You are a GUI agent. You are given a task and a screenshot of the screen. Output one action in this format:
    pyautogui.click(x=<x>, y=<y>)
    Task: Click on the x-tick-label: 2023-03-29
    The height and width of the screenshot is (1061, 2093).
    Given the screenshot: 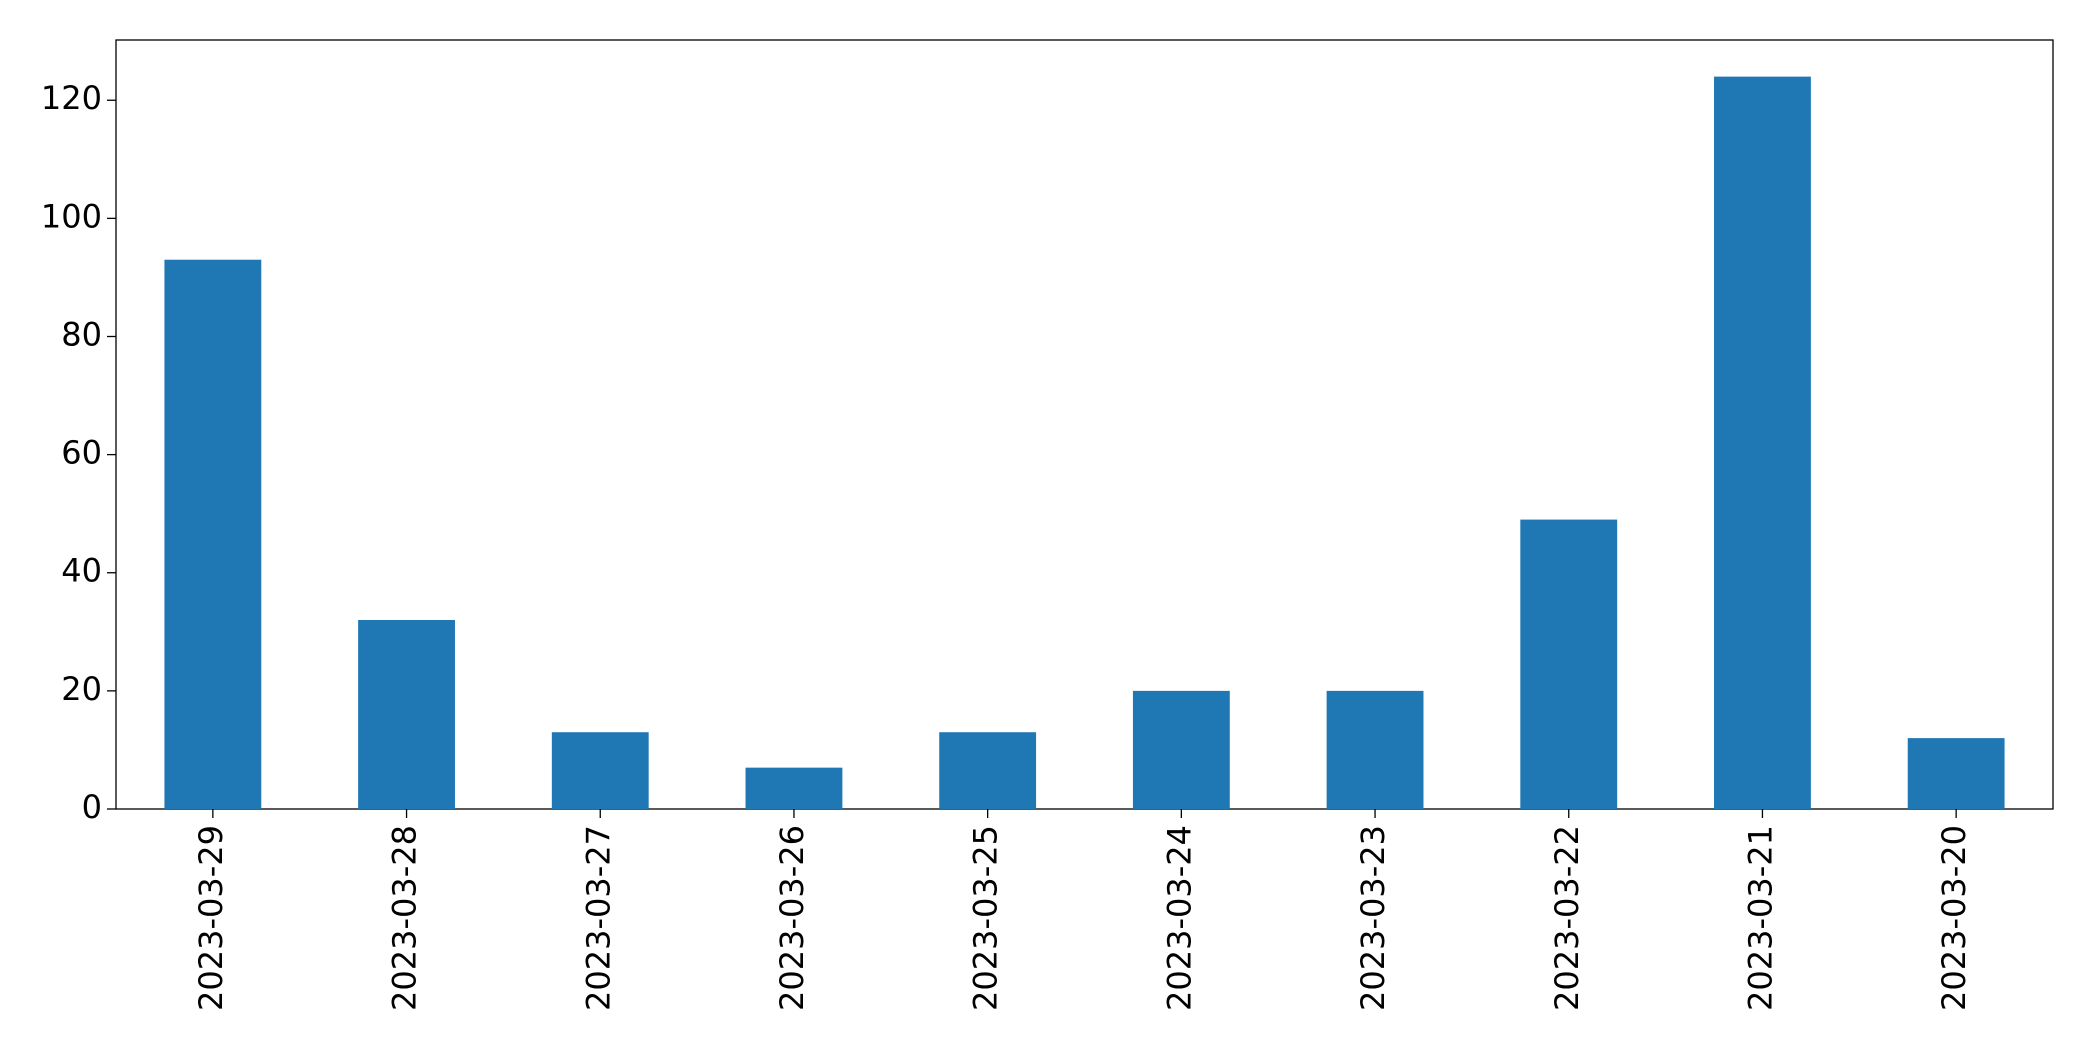 What is the action you would take?
    pyautogui.click(x=211, y=918)
    